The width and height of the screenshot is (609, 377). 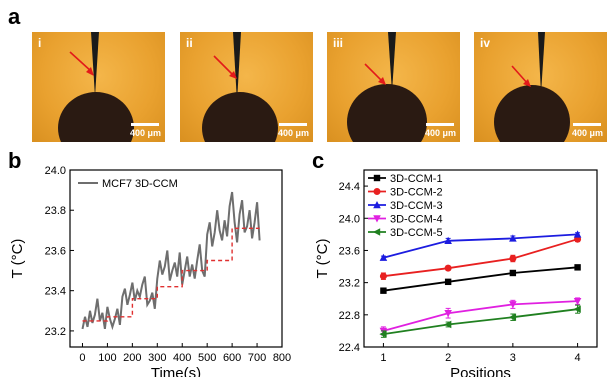 I want to click on y-tick-label: 23.4, so click(x=55, y=292).